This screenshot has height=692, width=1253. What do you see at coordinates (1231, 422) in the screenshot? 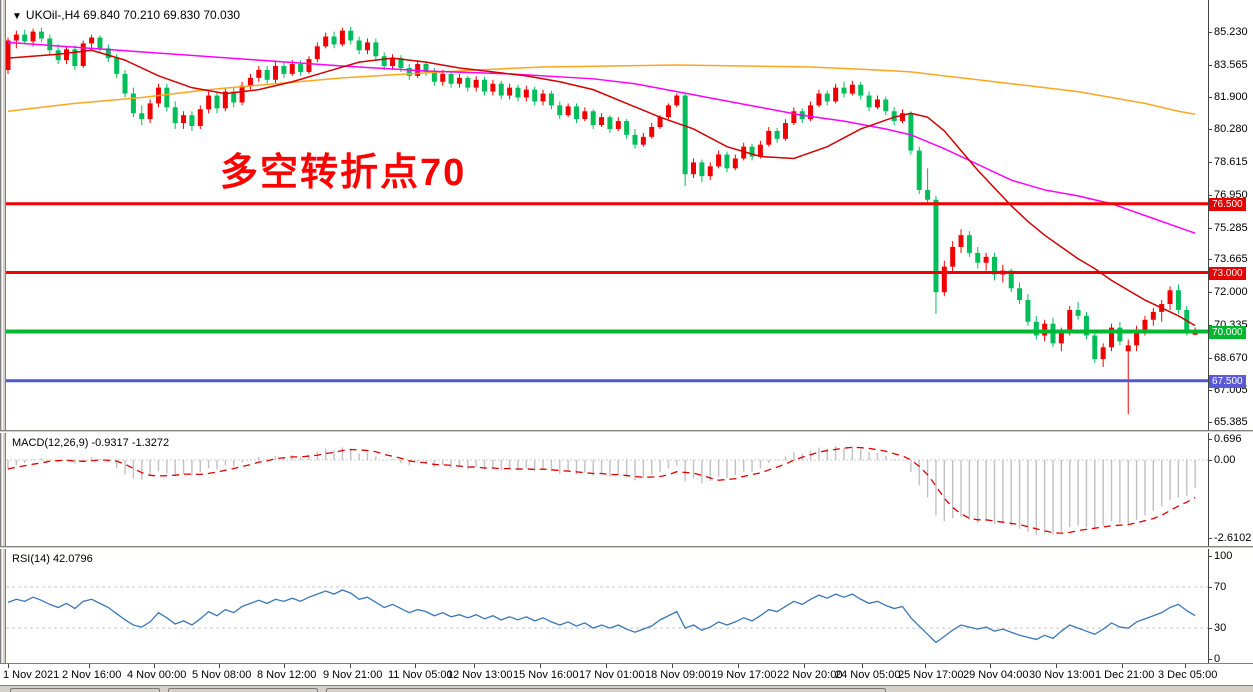
I see `price-label: 65.385` at bounding box center [1231, 422].